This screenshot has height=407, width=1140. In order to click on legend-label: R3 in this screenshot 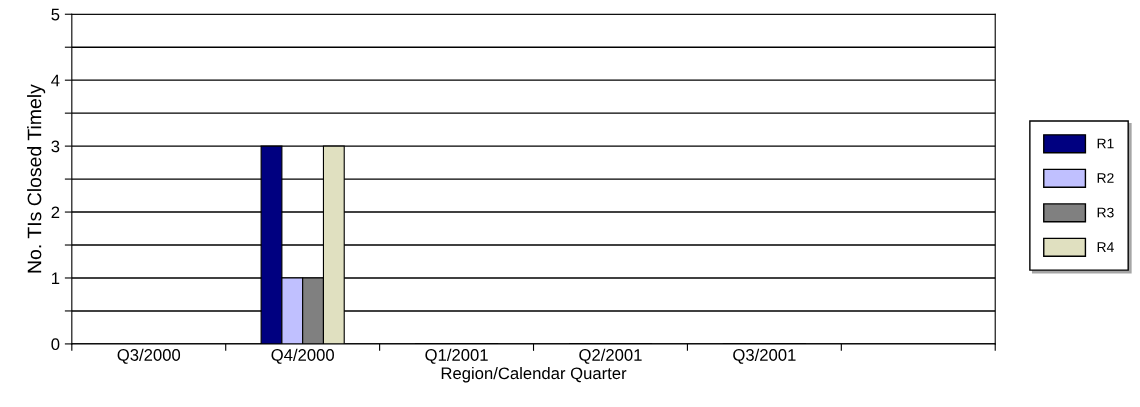, I will do `click(1105, 212)`.